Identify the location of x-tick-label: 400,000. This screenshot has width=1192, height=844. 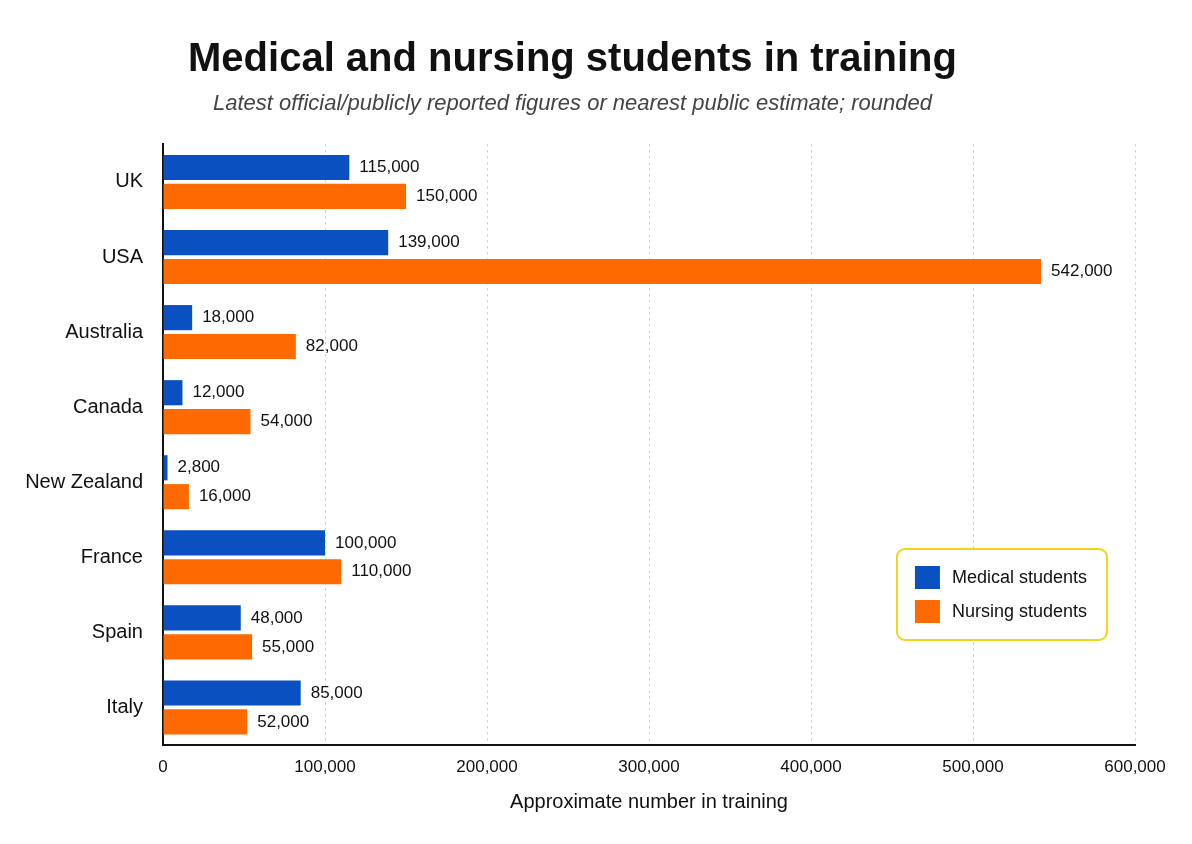
(811, 766).